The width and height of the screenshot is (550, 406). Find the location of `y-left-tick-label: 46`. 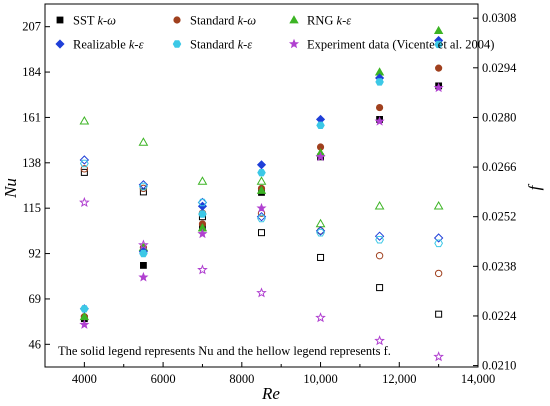

y-left-tick-label: 46 is located at coordinates (35, 344).